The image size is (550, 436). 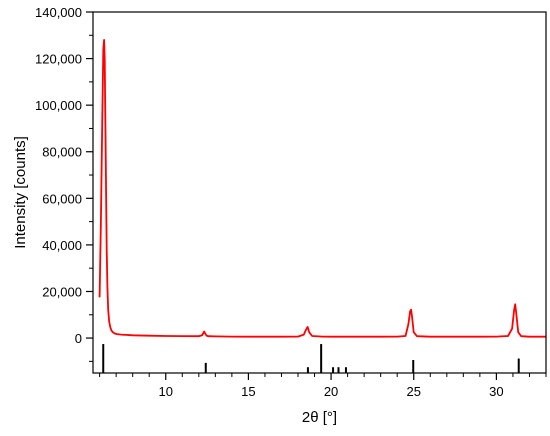 What do you see at coordinates (58, 59) in the screenshot?
I see `y-tick-label: 120,000` at bounding box center [58, 59].